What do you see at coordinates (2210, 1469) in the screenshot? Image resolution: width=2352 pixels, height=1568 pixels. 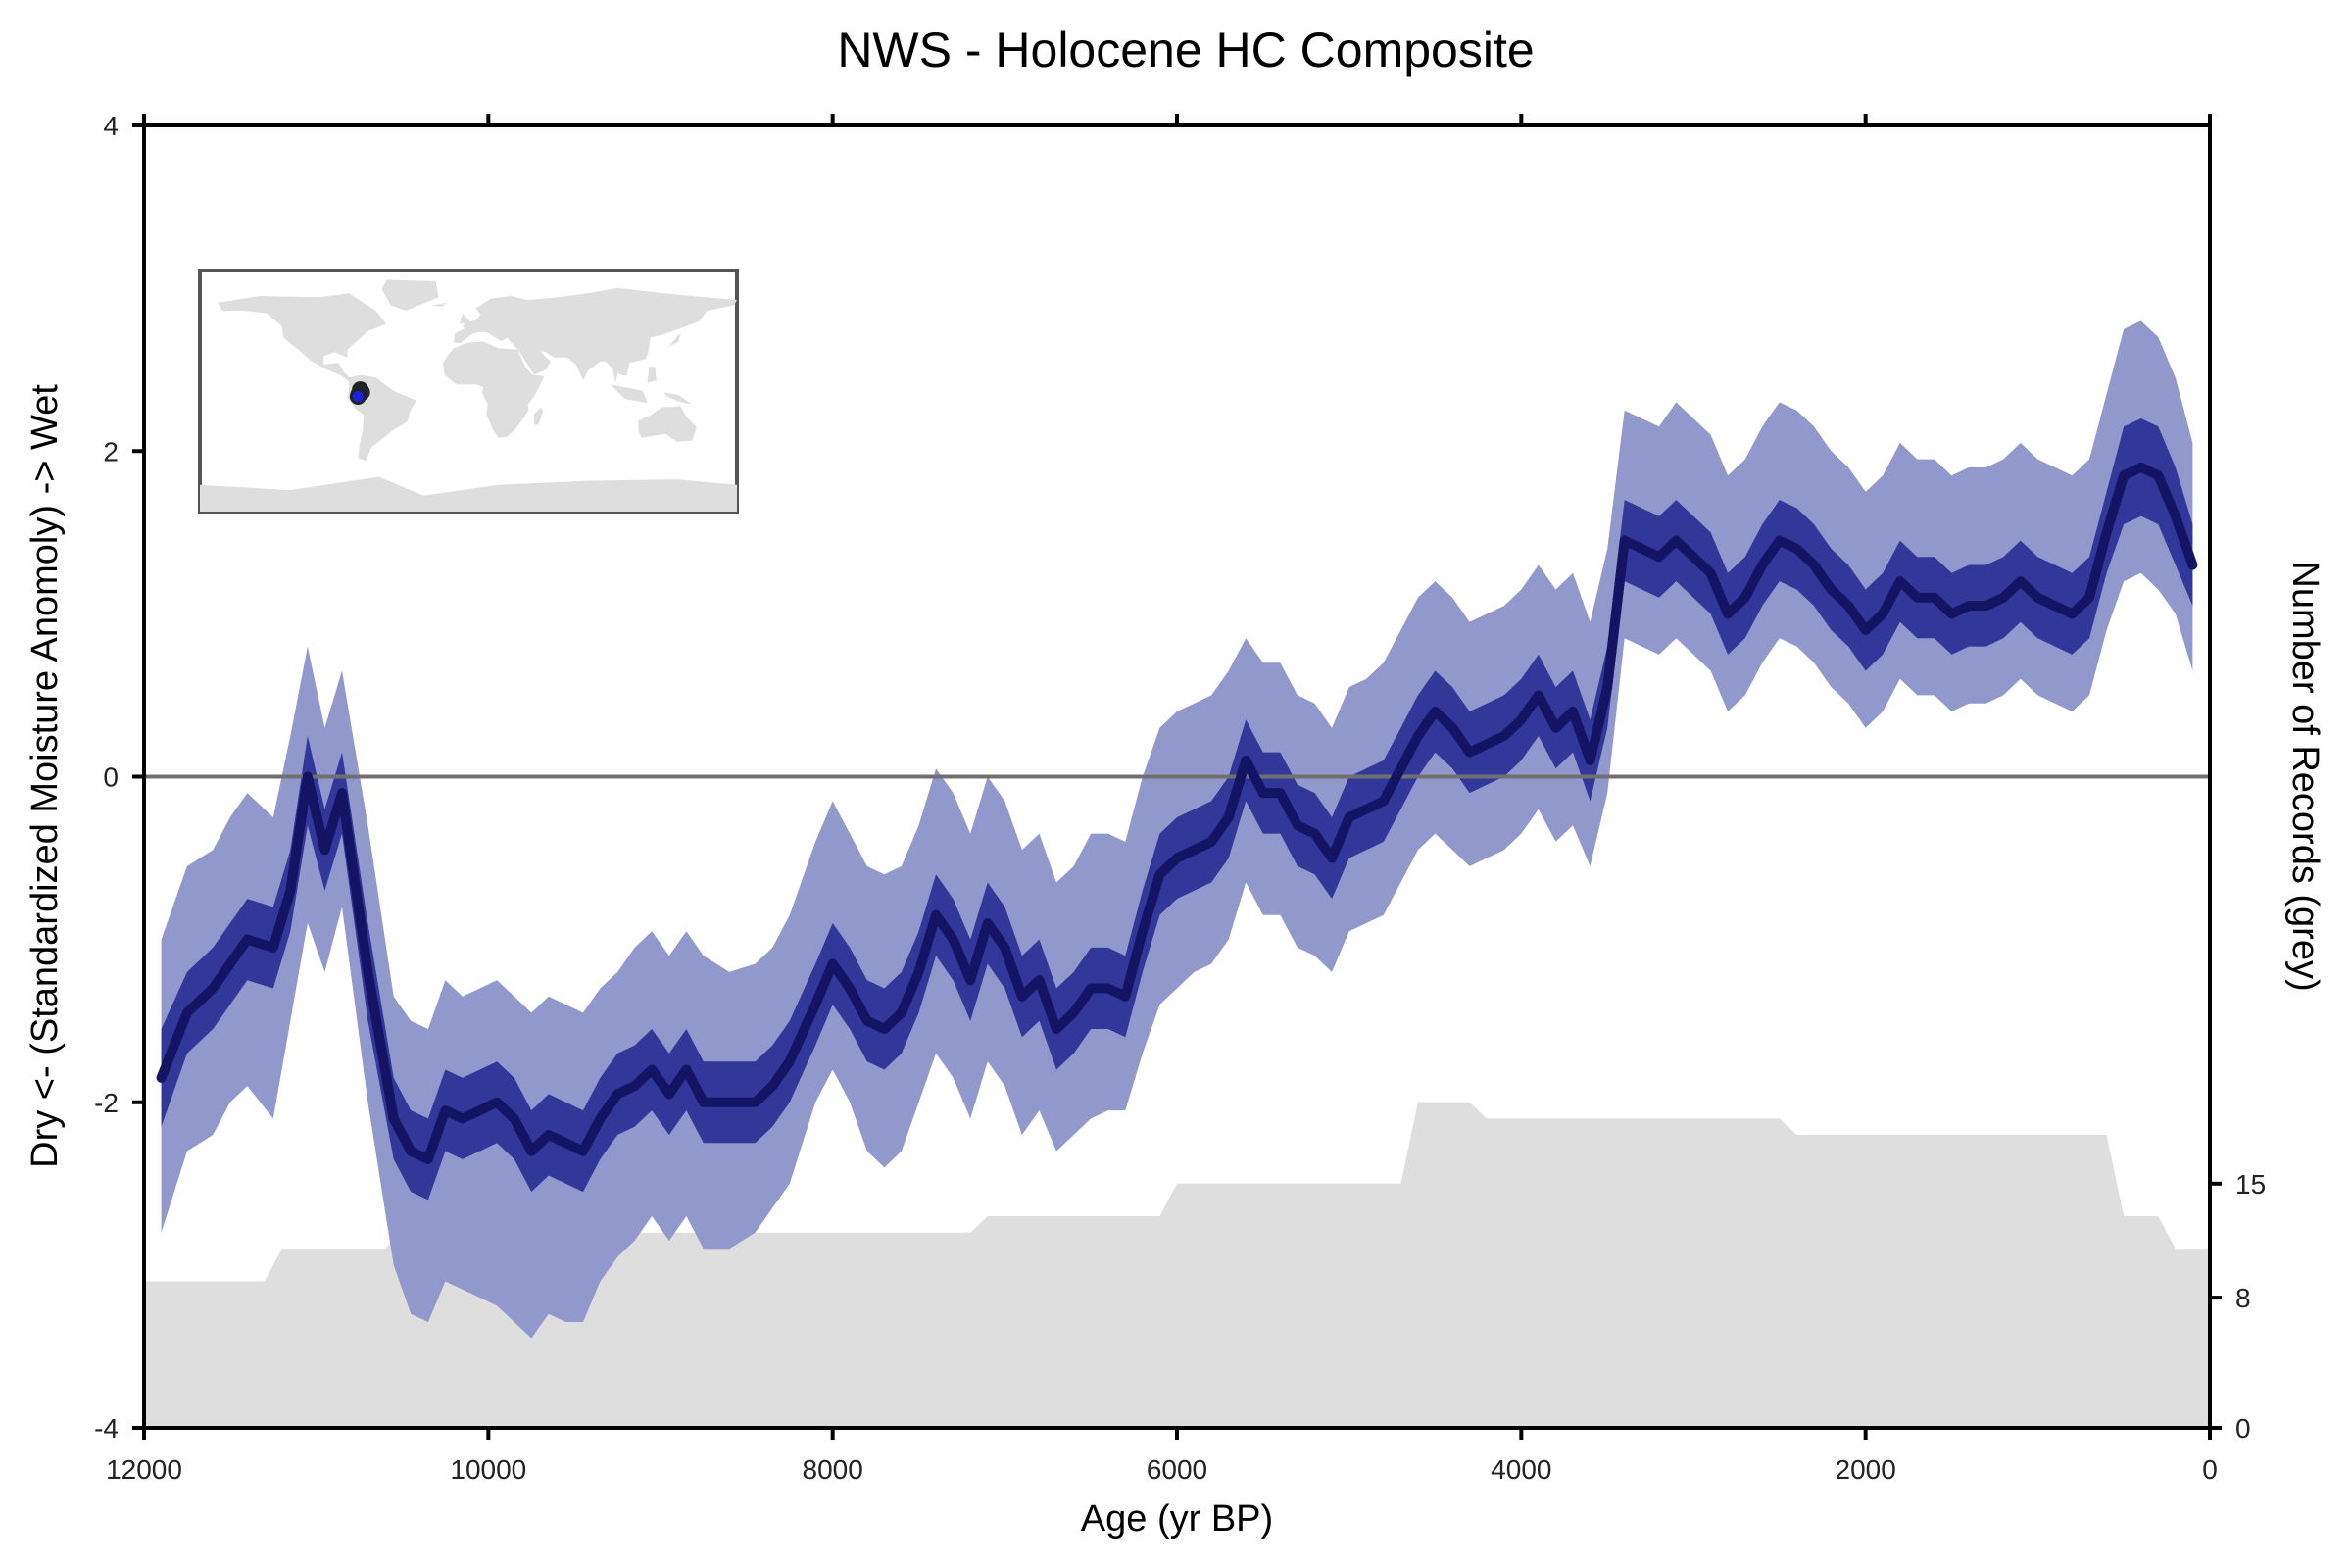 I see `x-tick-label: 0` at bounding box center [2210, 1469].